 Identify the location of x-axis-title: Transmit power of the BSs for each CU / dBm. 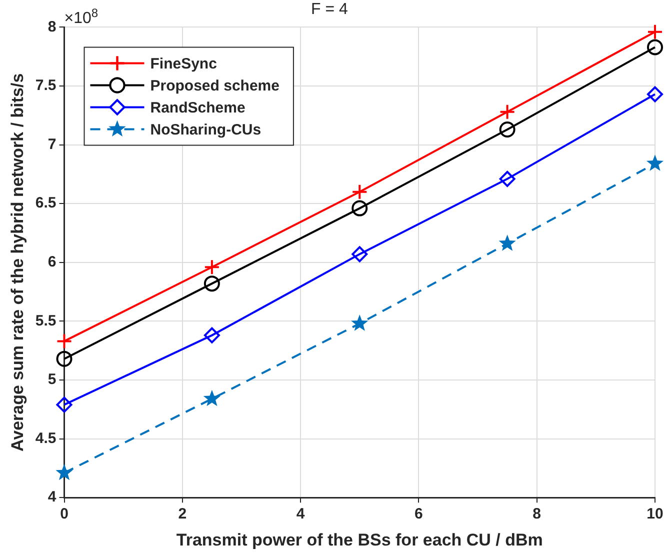
(359, 540).